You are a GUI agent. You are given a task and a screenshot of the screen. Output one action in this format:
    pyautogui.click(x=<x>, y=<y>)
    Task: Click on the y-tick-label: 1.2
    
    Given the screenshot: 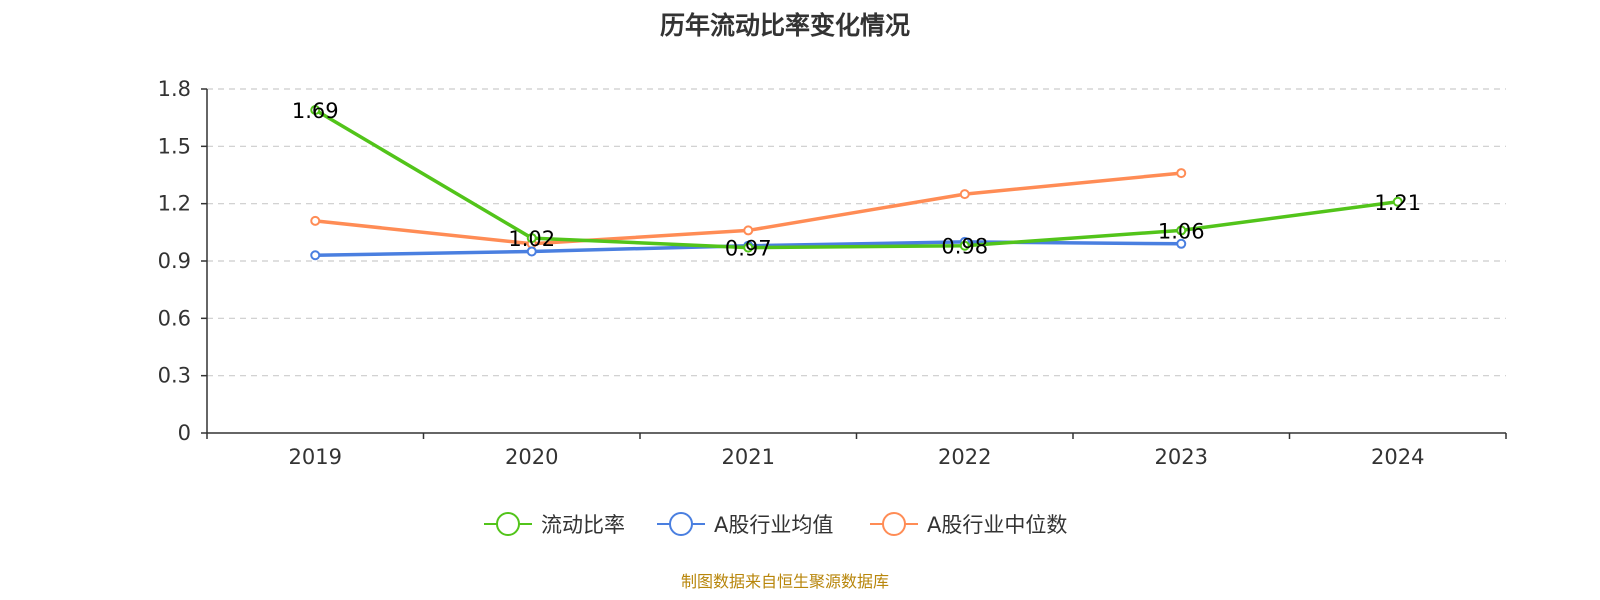 What is the action you would take?
    pyautogui.click(x=174, y=204)
    